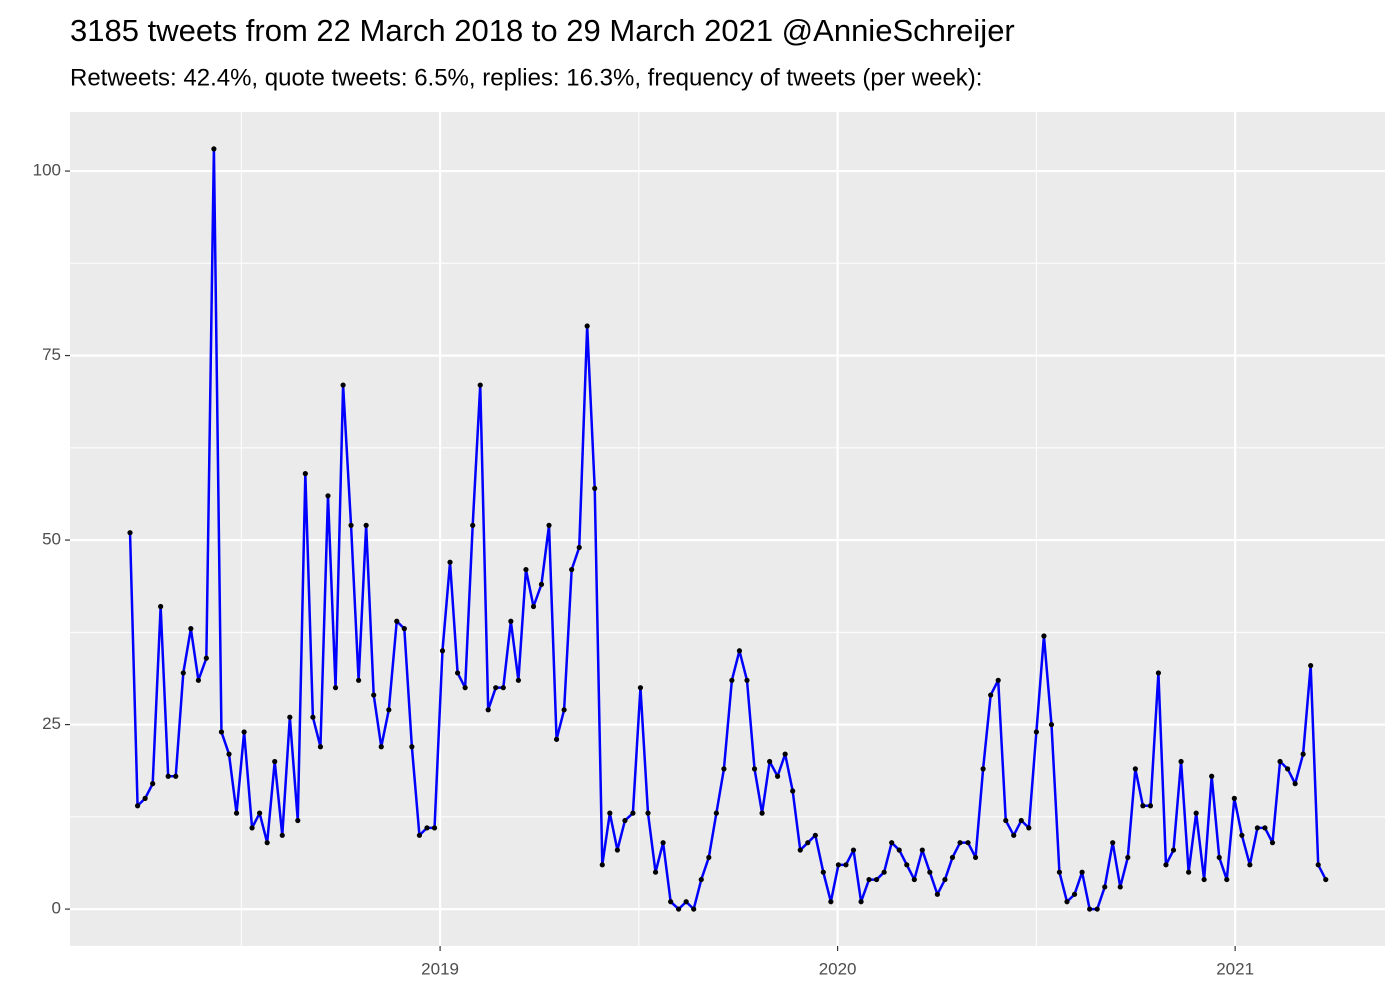  I want to click on y-tick-label: 0, so click(56, 908).